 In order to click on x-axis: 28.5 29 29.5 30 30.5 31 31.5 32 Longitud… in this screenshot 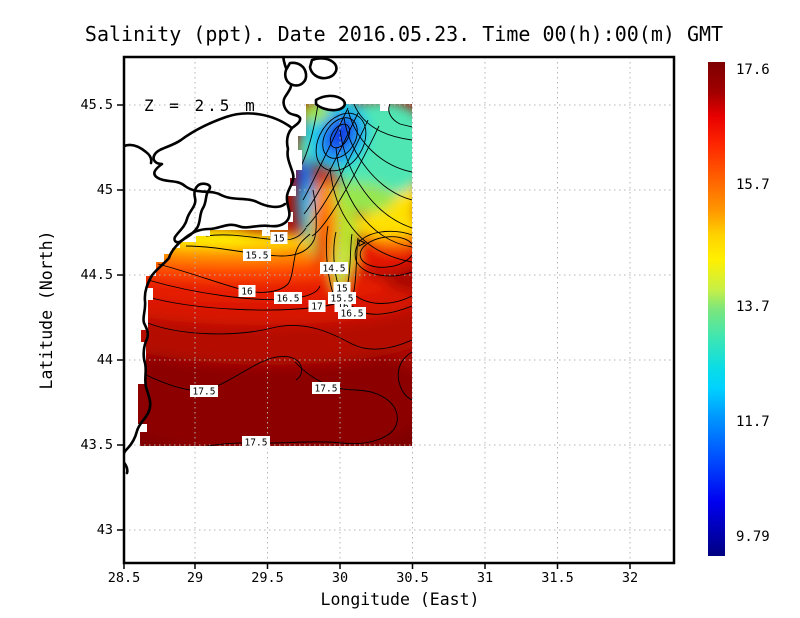, I will do `click(373, 586)`.